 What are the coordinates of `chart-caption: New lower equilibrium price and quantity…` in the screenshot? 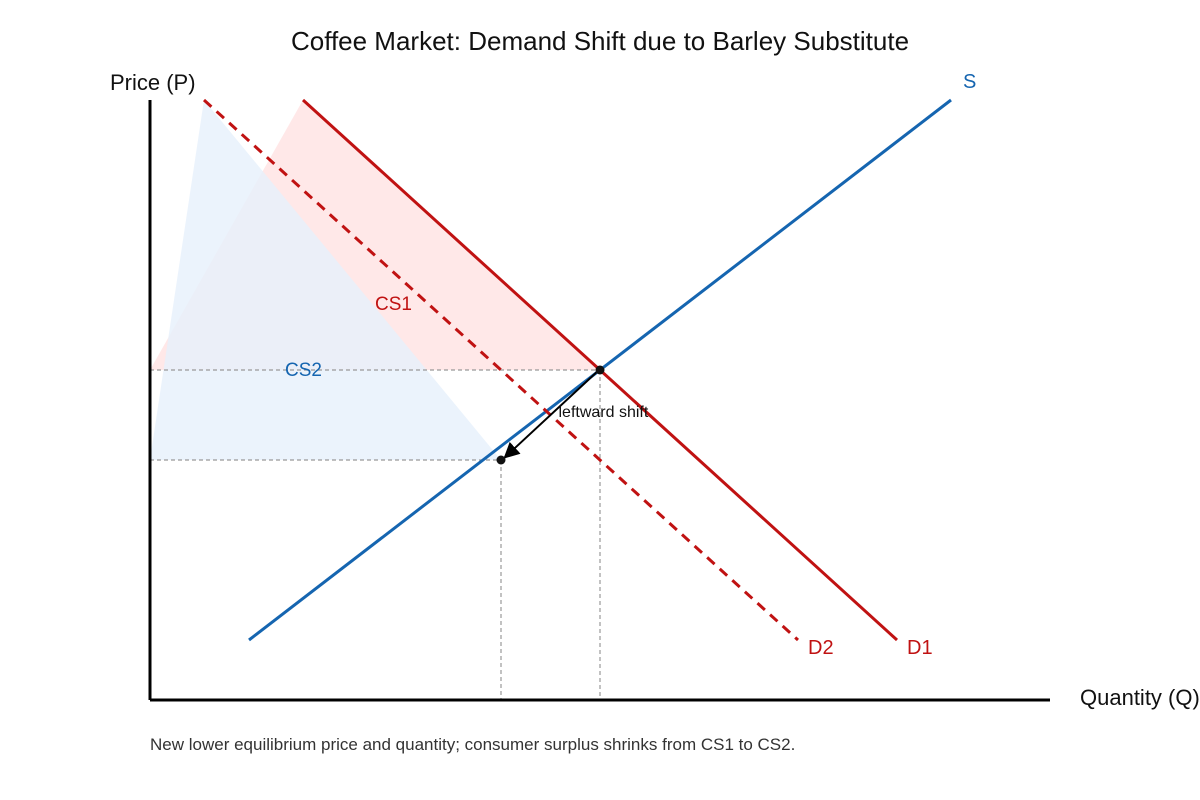 It's located at (473, 744).